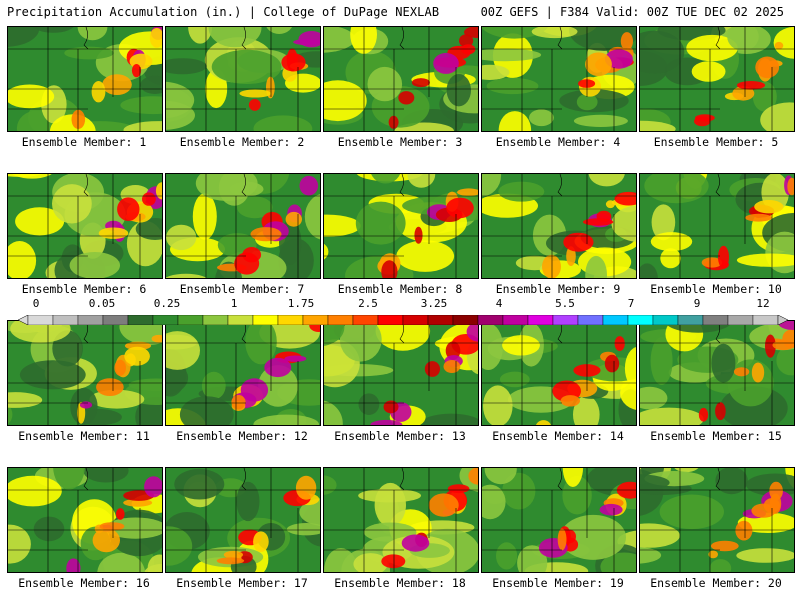 Image resolution: width=800 pixels, height=600 pixels. What do you see at coordinates (434, 303) in the screenshot?
I see `colorbar-tick-label: 3.25` at bounding box center [434, 303].